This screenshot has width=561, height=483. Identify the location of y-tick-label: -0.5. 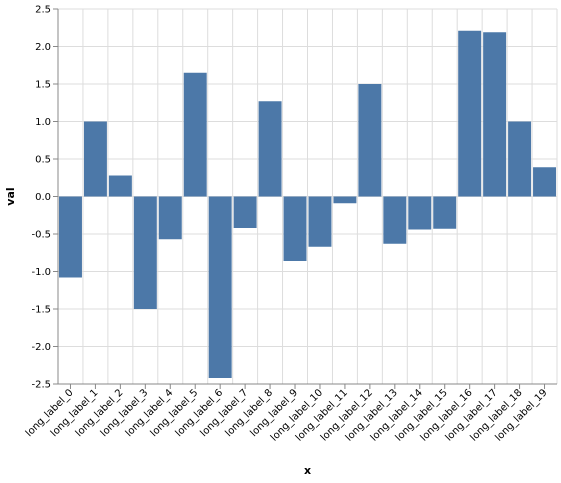
(41, 235).